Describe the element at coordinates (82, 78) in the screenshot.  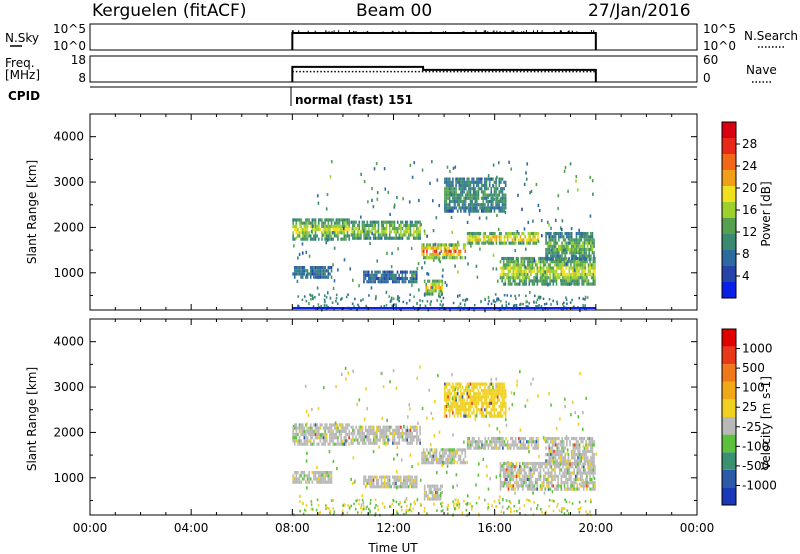
I see `freq-tick-bottom: 8` at that location.